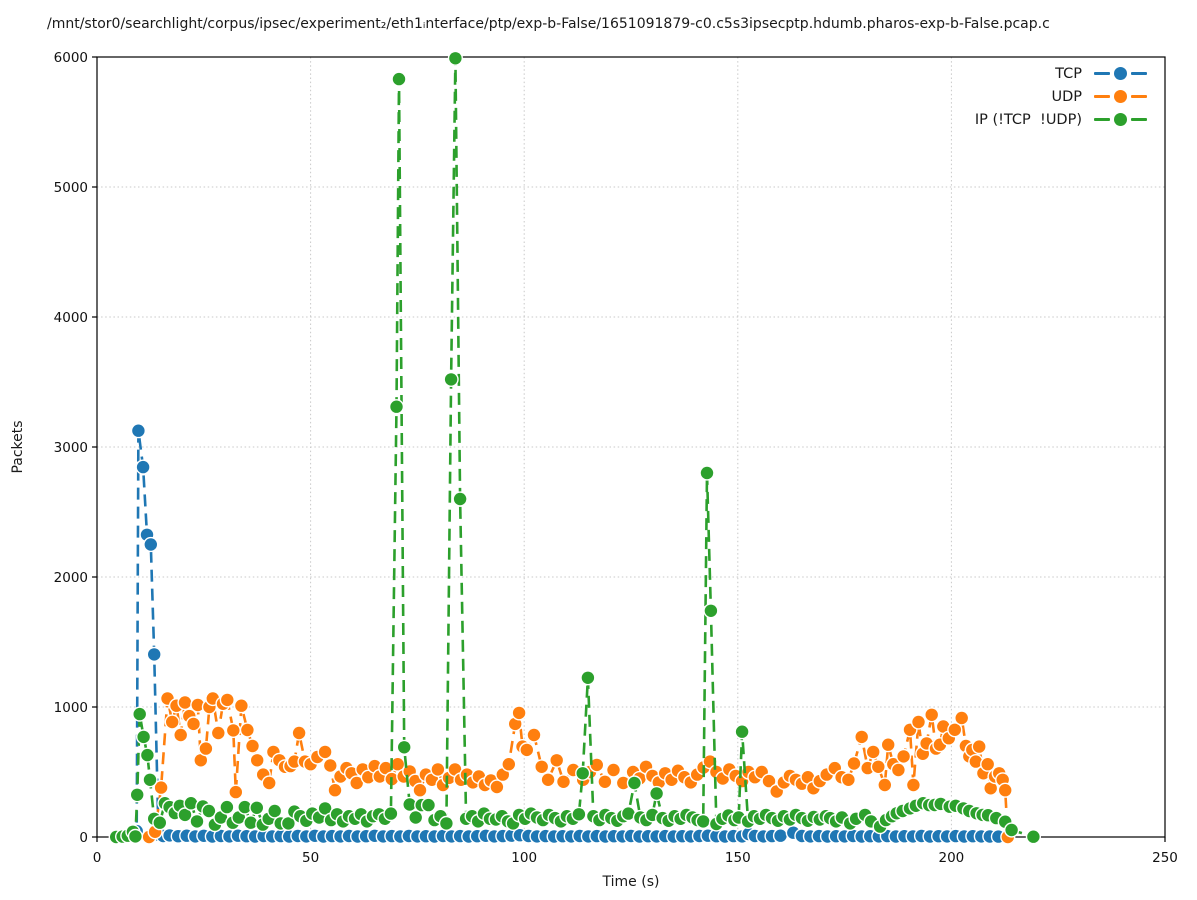 Image resolution: width=1197 pixels, height=900 pixels. What do you see at coordinates (1068, 73) in the screenshot?
I see `legend-label-tcp: TCP` at bounding box center [1068, 73].